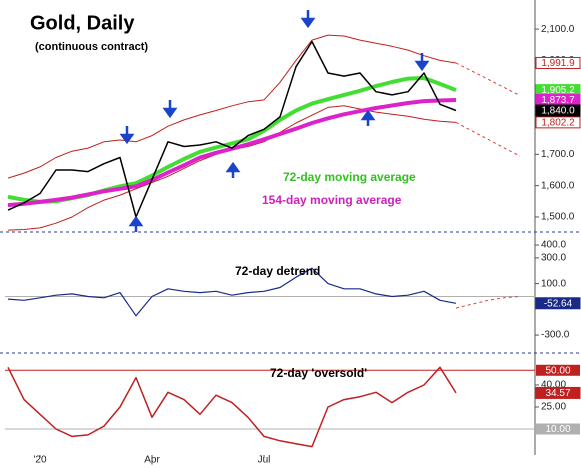  What do you see at coordinates (553, 385) in the screenshot?
I see `y-tick-label: 40.00` at bounding box center [553, 385].